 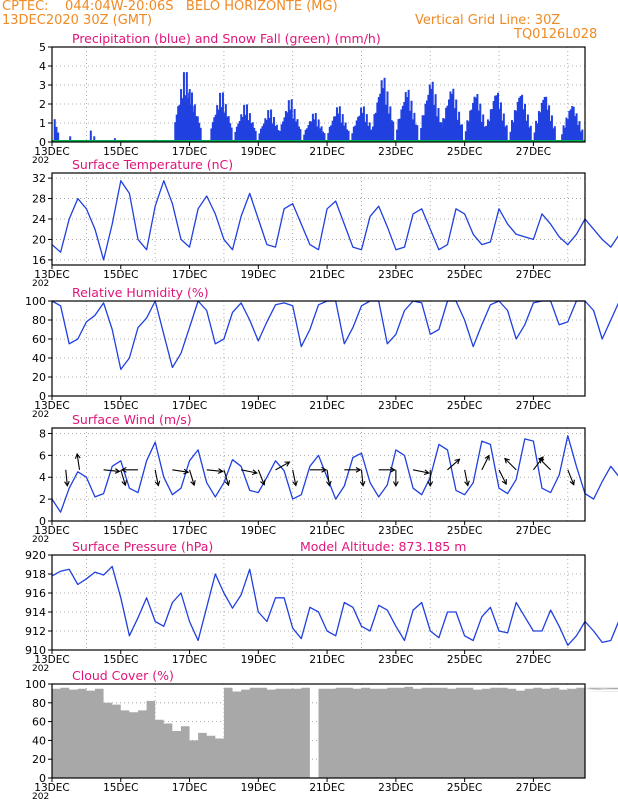 I want to click on panel-subtitle: Model Altitude: 873.185 m, so click(x=383, y=546).